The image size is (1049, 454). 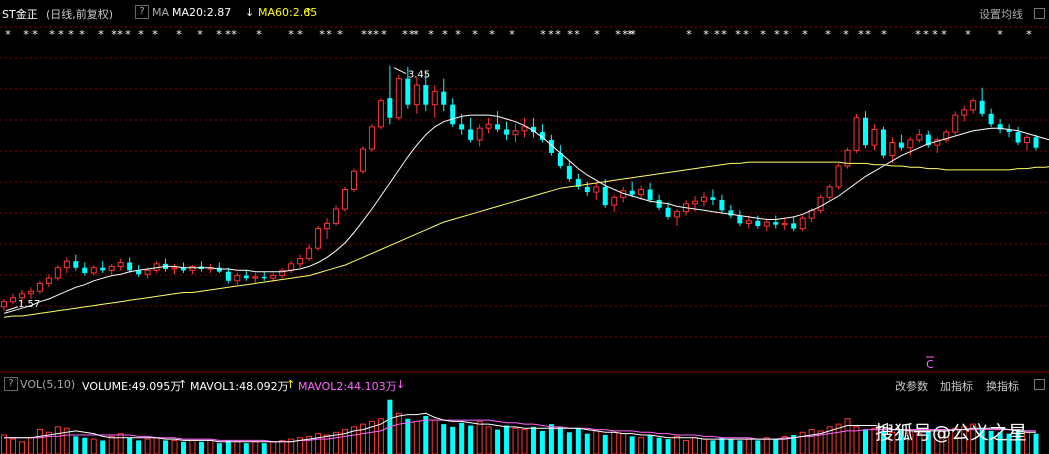 I want to click on volume-arrow: ↑, so click(x=183, y=384).